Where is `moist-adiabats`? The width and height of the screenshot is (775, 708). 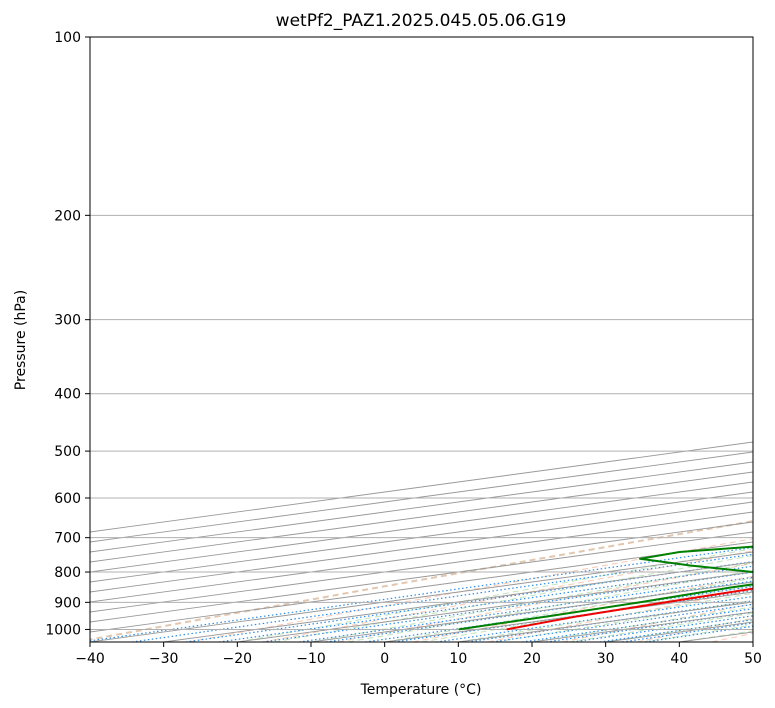 moist-adiabats is located at coordinates (495, 595).